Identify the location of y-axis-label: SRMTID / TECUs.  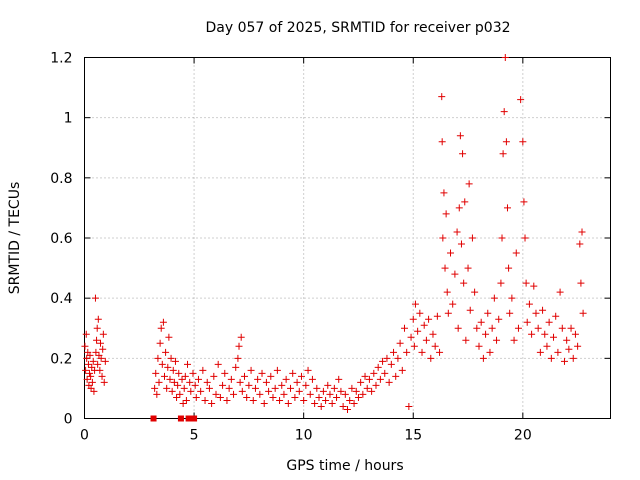
(15, 238).